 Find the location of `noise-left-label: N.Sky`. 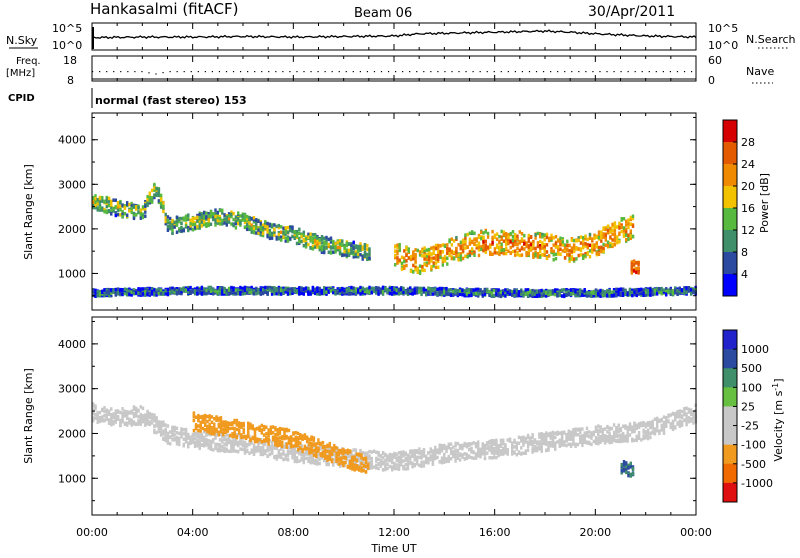

noise-left-label: N.Sky is located at coordinates (22, 40).